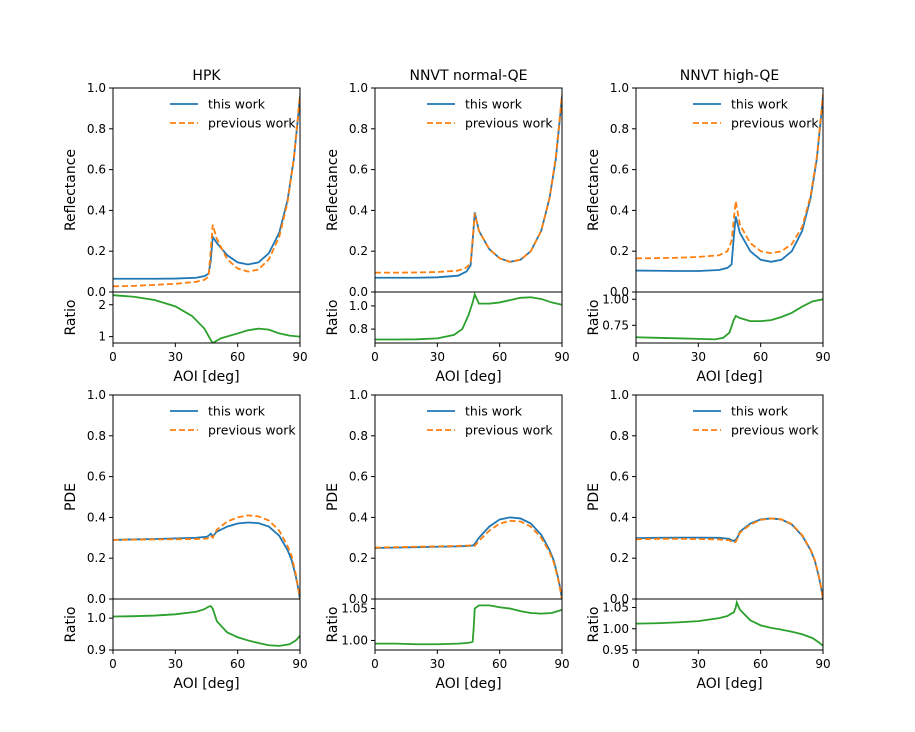 The width and height of the screenshot is (915, 732). I want to click on legend-this-work-label: this work, so click(237, 411).